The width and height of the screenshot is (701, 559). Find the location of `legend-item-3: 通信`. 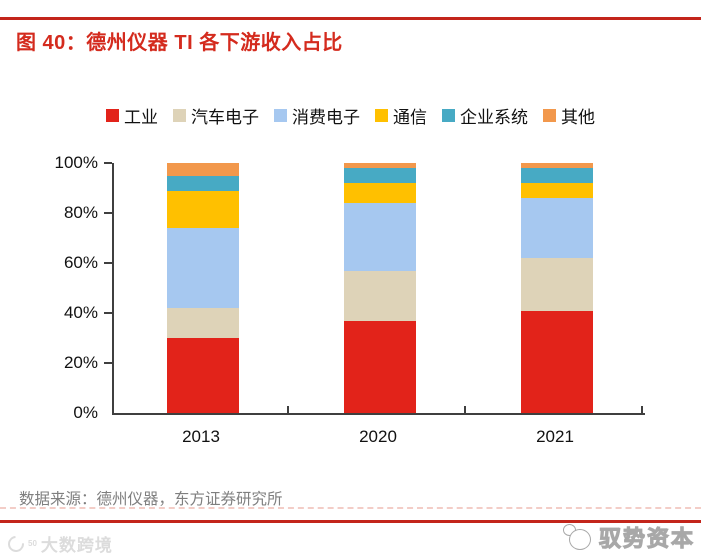

legend-item-3: 通信 is located at coordinates (401, 115).